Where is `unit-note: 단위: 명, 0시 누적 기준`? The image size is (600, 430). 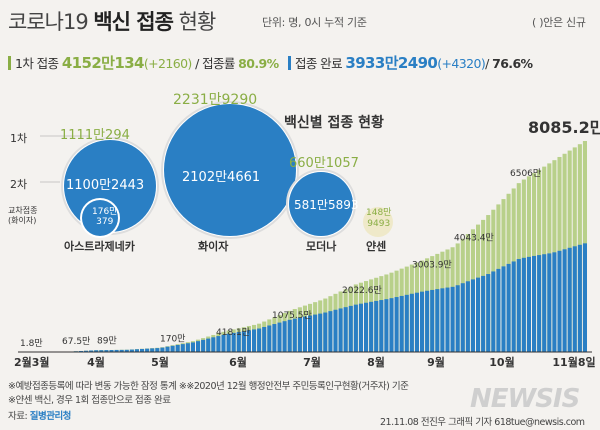
unit-note: 단위: 명, 0시 누적 기준 is located at coordinates (314, 22).